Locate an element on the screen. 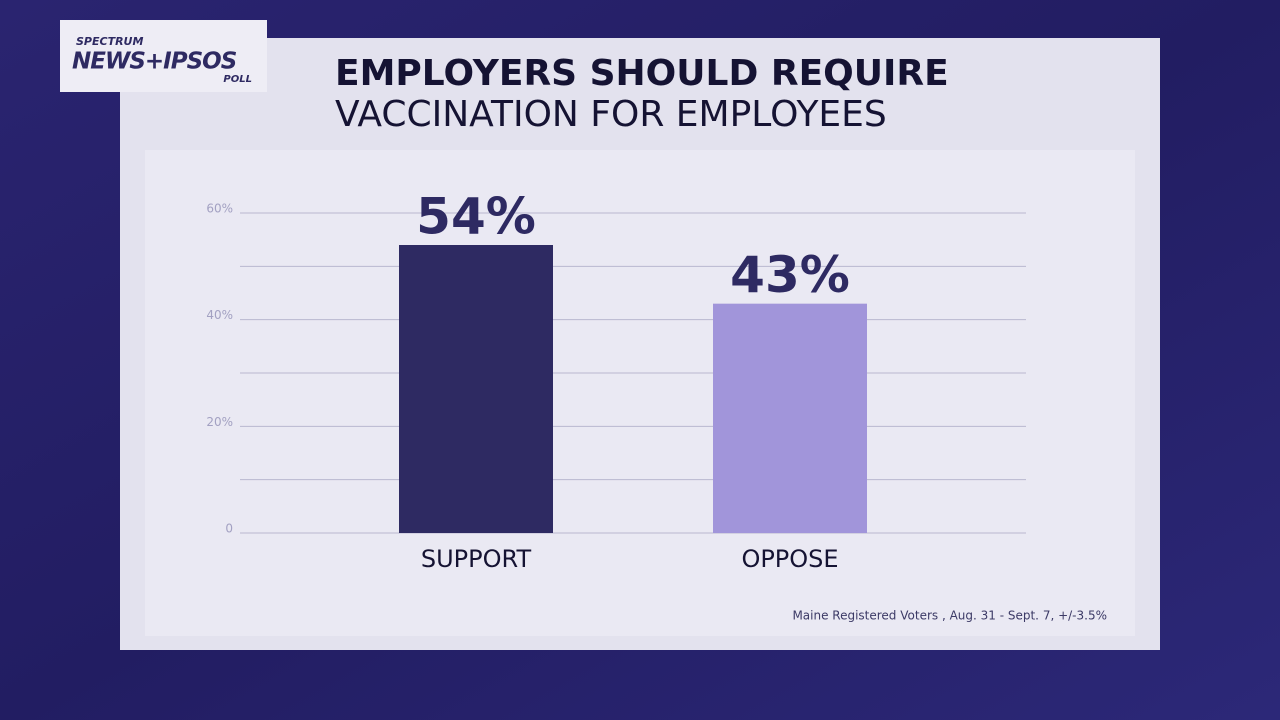 The width and height of the screenshot is (1280, 720). y-tick-label: 0 is located at coordinates (229, 529).